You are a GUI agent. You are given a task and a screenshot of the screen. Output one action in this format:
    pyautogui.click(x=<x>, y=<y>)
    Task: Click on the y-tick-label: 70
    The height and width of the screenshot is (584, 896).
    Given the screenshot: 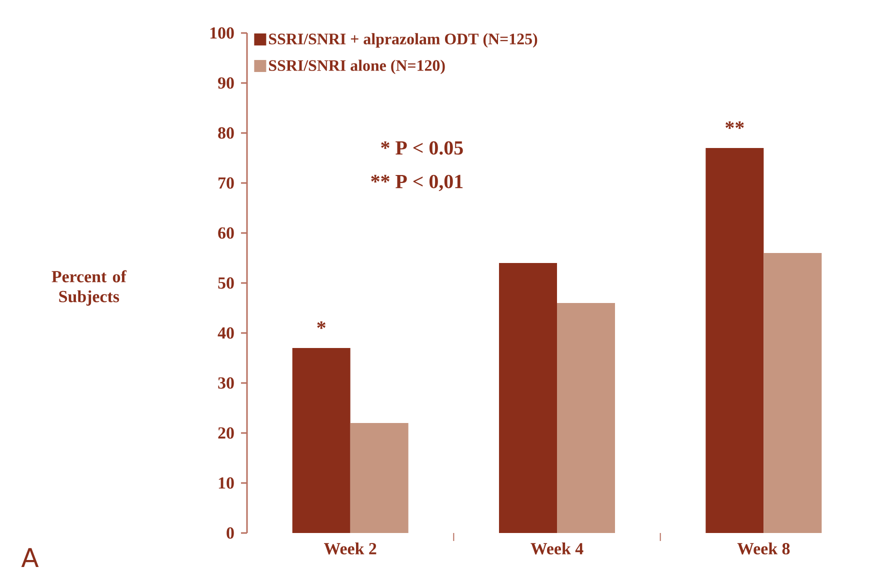 What is the action you would take?
    pyautogui.click(x=226, y=183)
    